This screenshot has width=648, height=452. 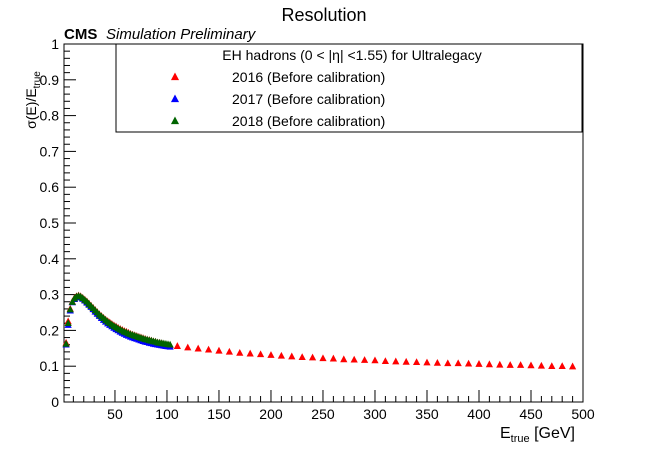 What do you see at coordinates (50, 80) in the screenshot?
I see `y-tick-label: 0.9` at bounding box center [50, 80].